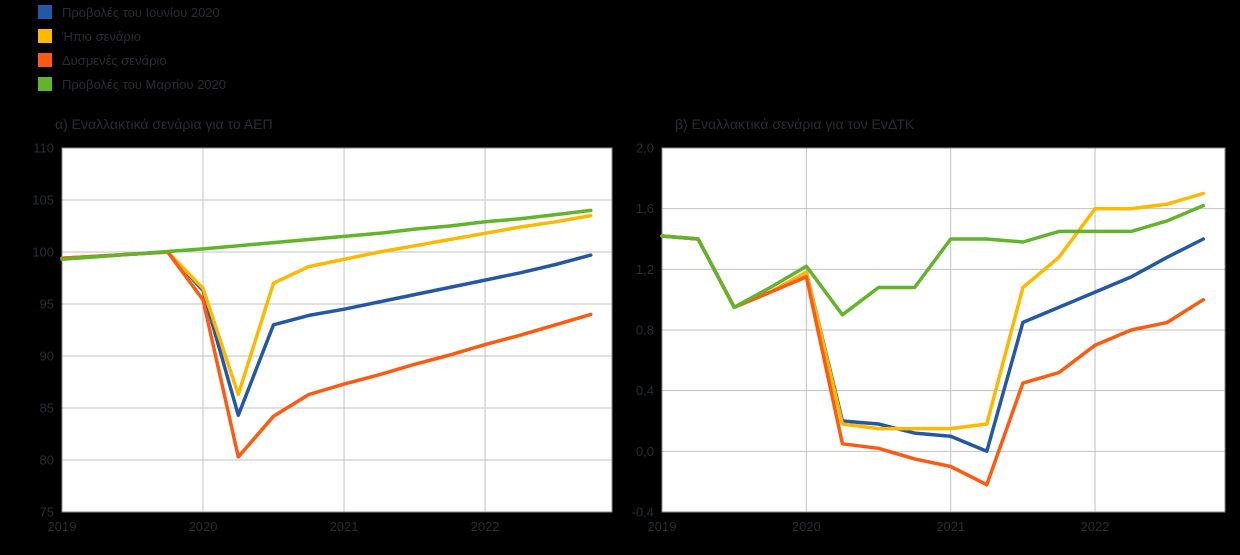 The image size is (1240, 555). I want to click on legend-item-mild-scenario: Ήπιο σενάριο, so click(132, 36).